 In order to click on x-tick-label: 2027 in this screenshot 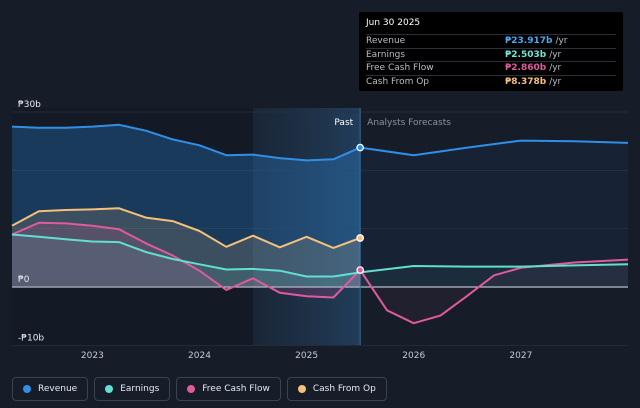, I will do `click(520, 356)`.